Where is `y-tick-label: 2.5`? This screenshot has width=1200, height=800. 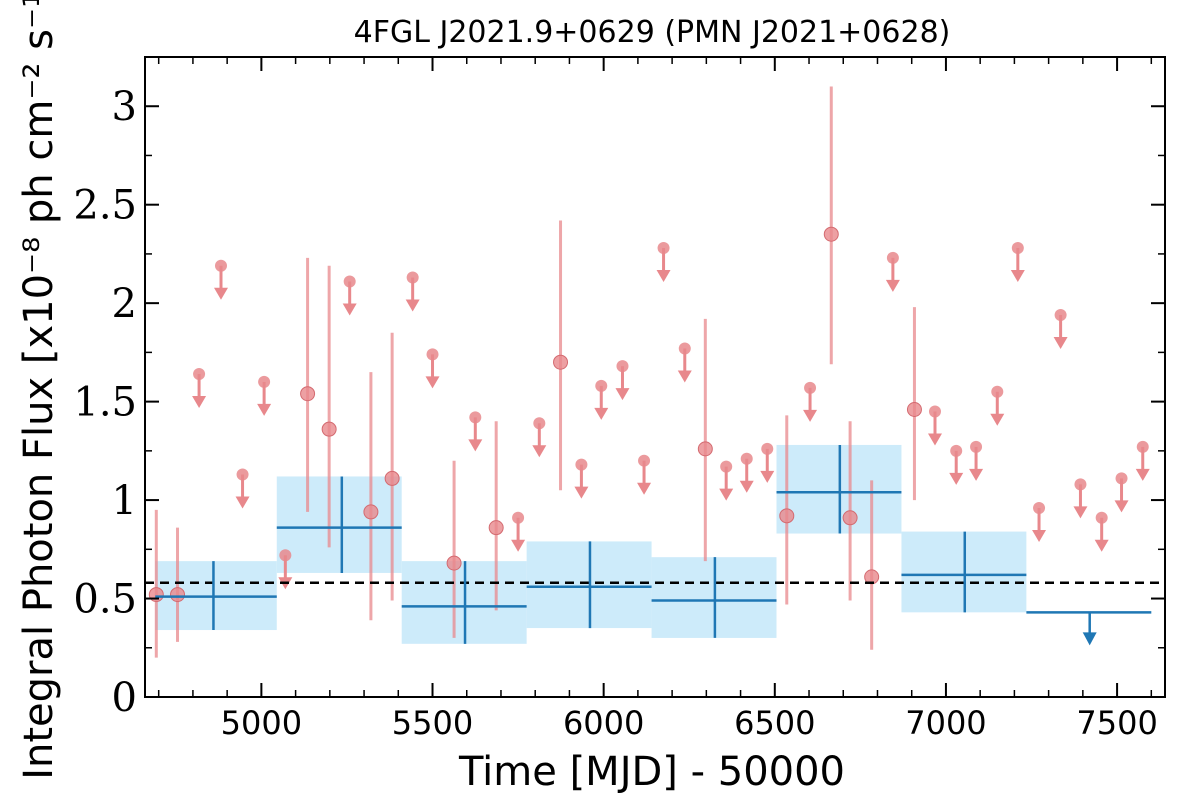 y-tick-label: 2.5 is located at coordinates (105, 206).